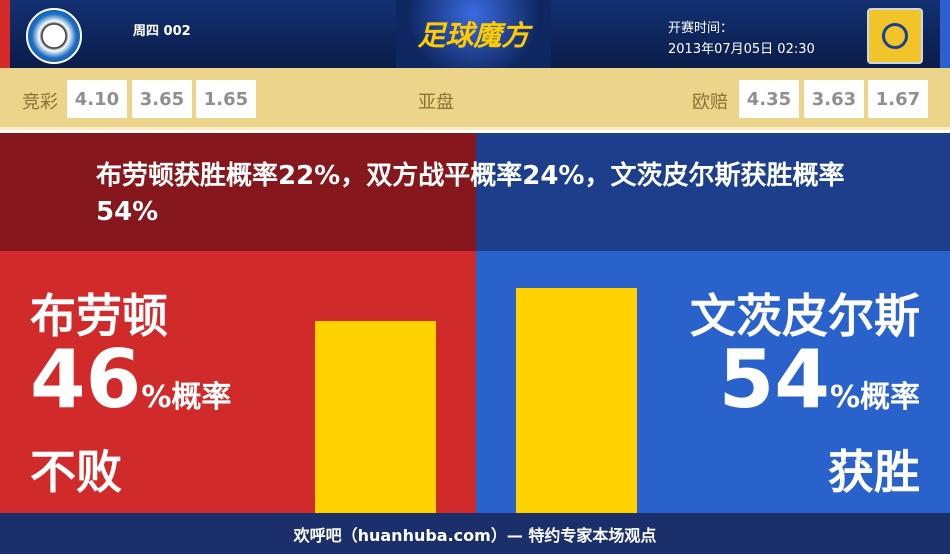 This screenshot has height=554, width=950. I want to click on away-color-stripe, so click(945, 34).